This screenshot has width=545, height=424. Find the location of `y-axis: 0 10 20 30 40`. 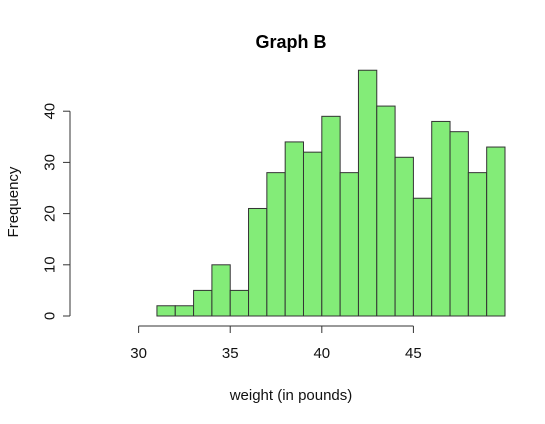

y-axis: 0 10 20 30 40 is located at coordinates (56, 211).